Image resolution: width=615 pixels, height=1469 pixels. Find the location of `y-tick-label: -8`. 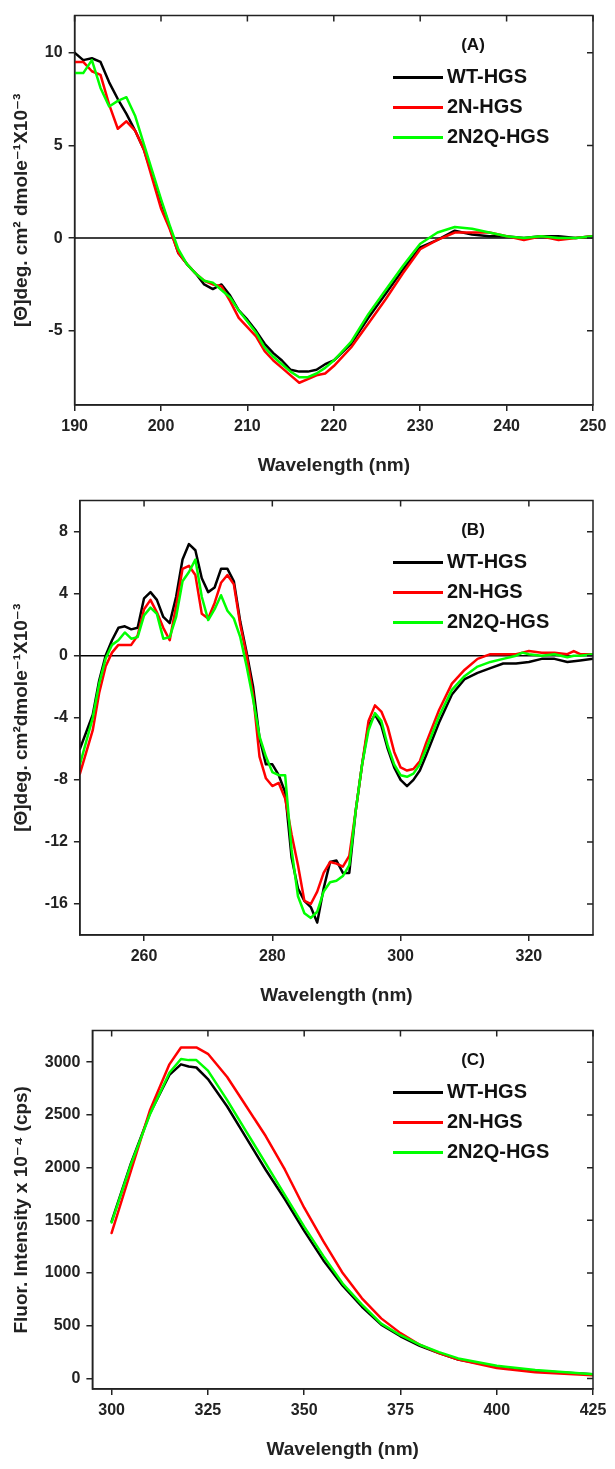

y-tick-label: -8 is located at coordinates (61, 779).